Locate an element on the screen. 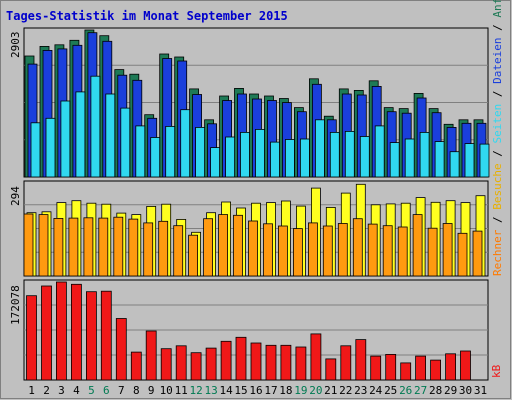 The image size is (512, 400). legend-besuche: Besuche is located at coordinates (497, 186).